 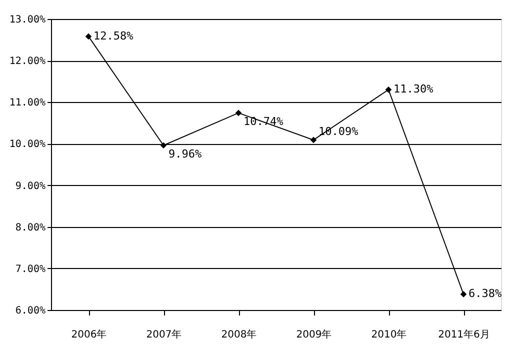 What do you see at coordinates (464, 334) in the screenshot?
I see `x-tick-label: 2011年6月` at bounding box center [464, 334].